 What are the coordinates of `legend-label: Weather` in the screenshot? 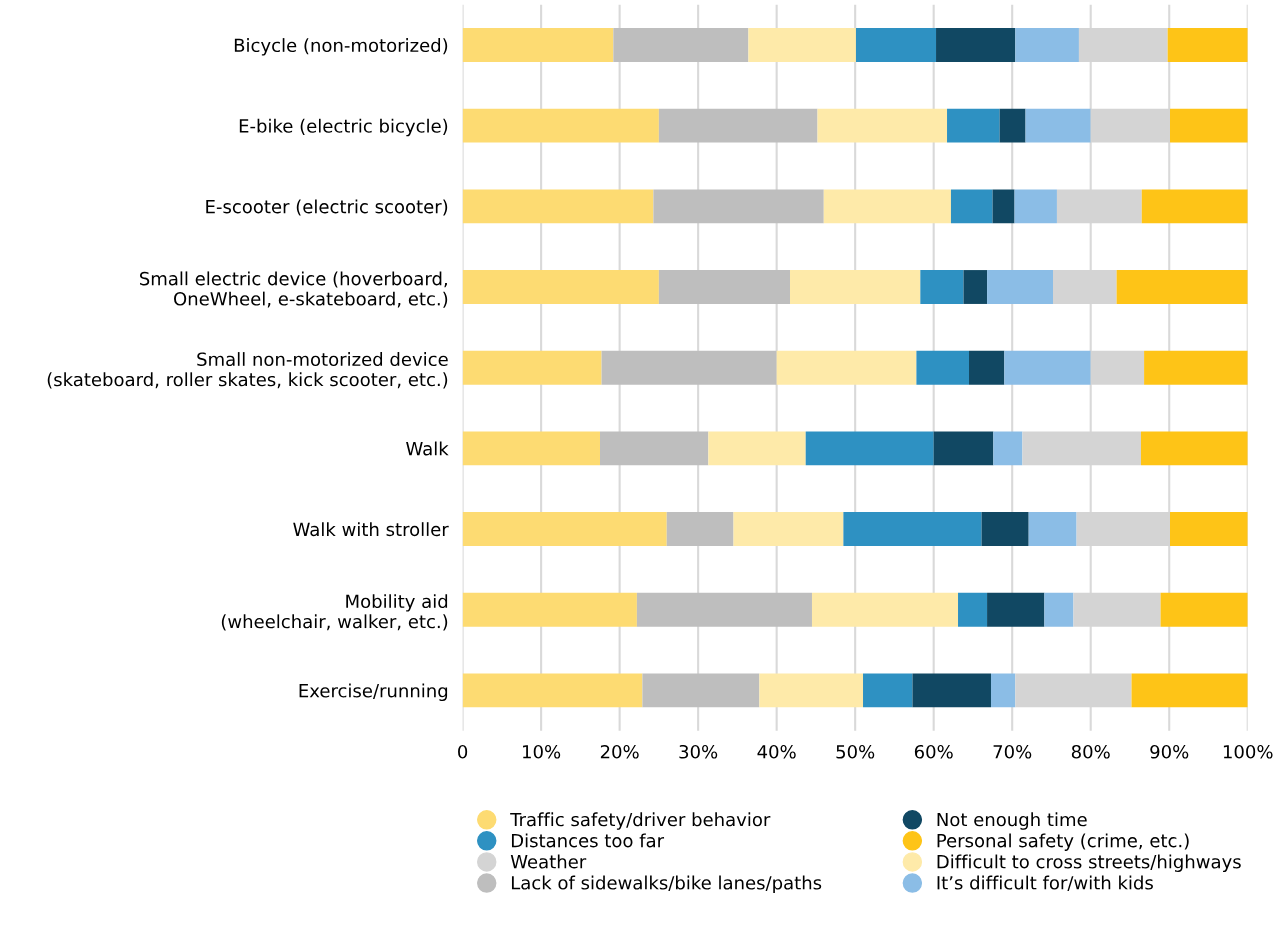 It's located at (548, 861).